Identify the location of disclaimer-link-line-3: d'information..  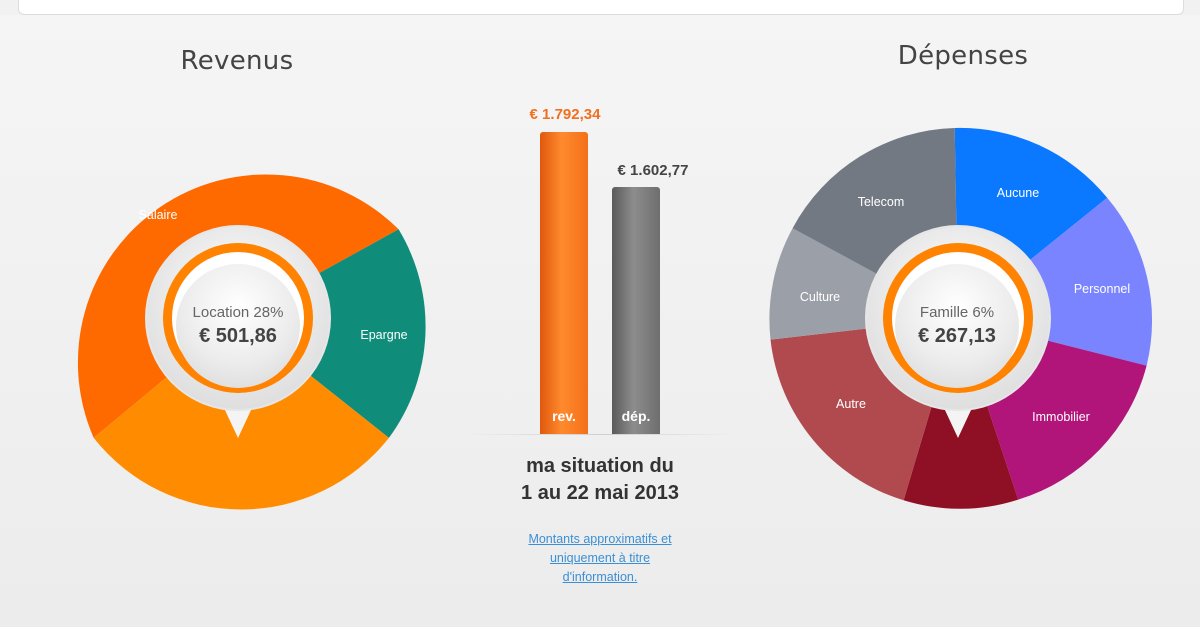
(600, 577).